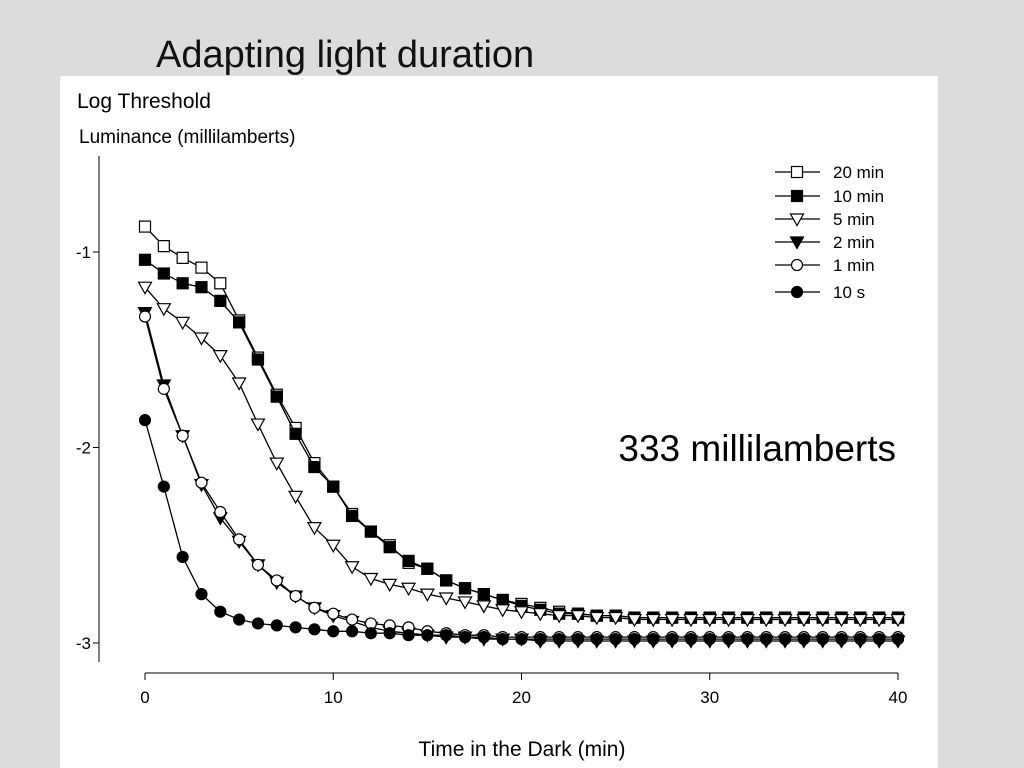 This screenshot has width=1024, height=768. I want to click on legend-label: 20 min, so click(858, 172).